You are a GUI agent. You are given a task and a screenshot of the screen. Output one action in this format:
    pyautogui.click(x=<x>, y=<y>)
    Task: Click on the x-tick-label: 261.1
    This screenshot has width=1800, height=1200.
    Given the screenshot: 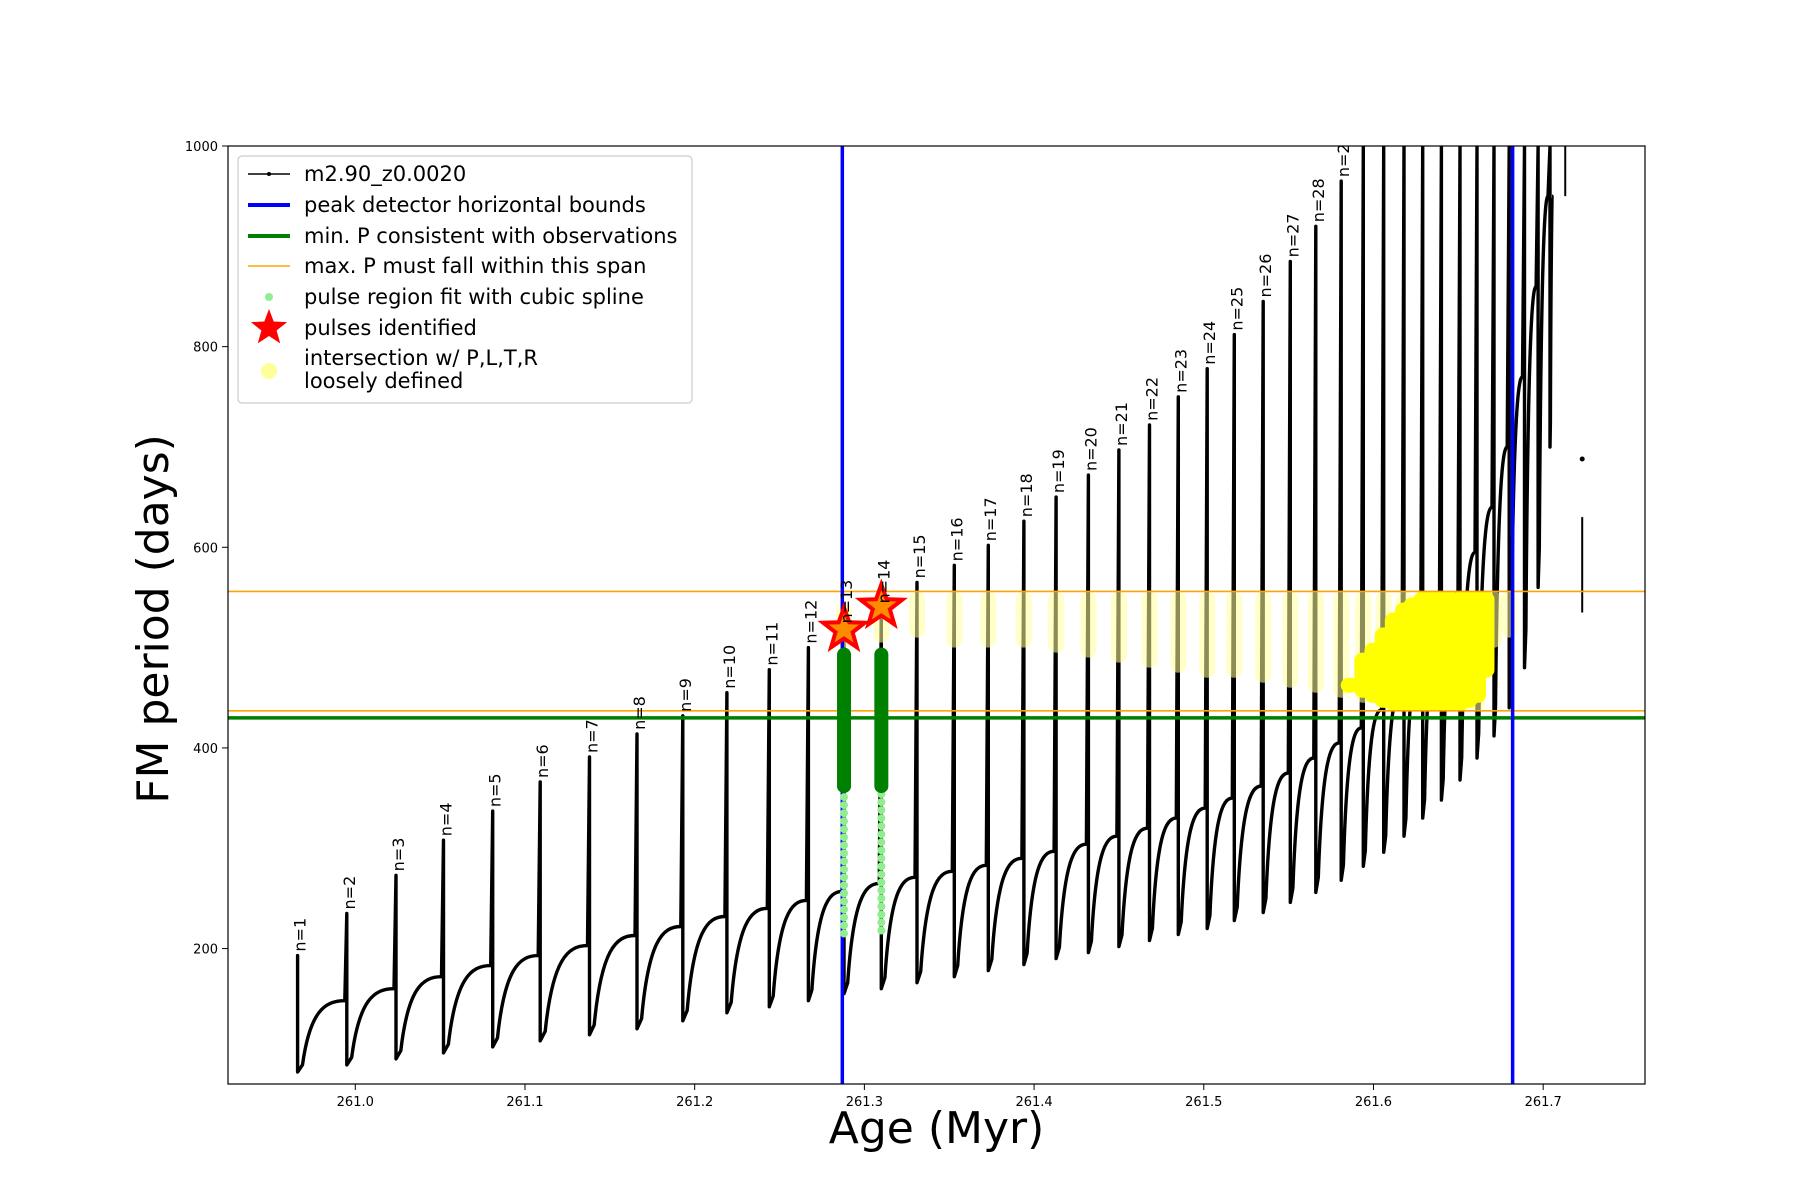 What is the action you would take?
    pyautogui.click(x=524, y=1102)
    